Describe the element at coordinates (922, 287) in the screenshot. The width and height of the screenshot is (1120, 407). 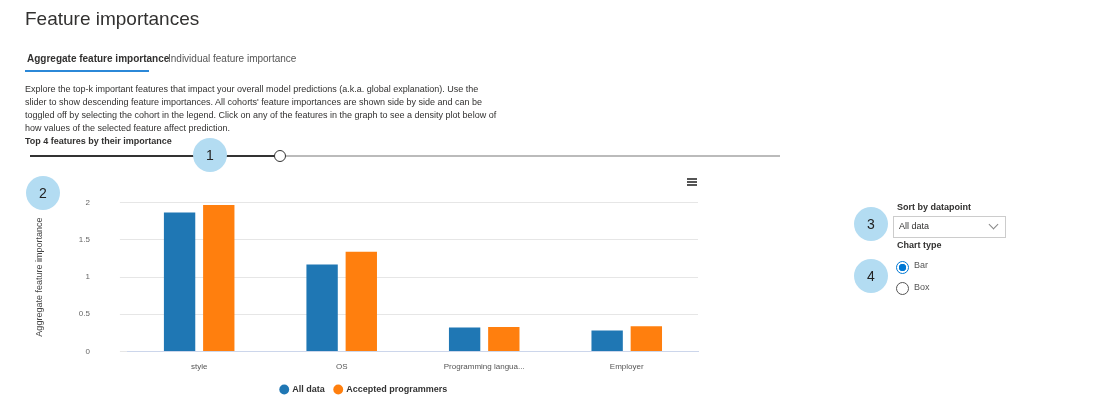
I see `text: Box` at that location.